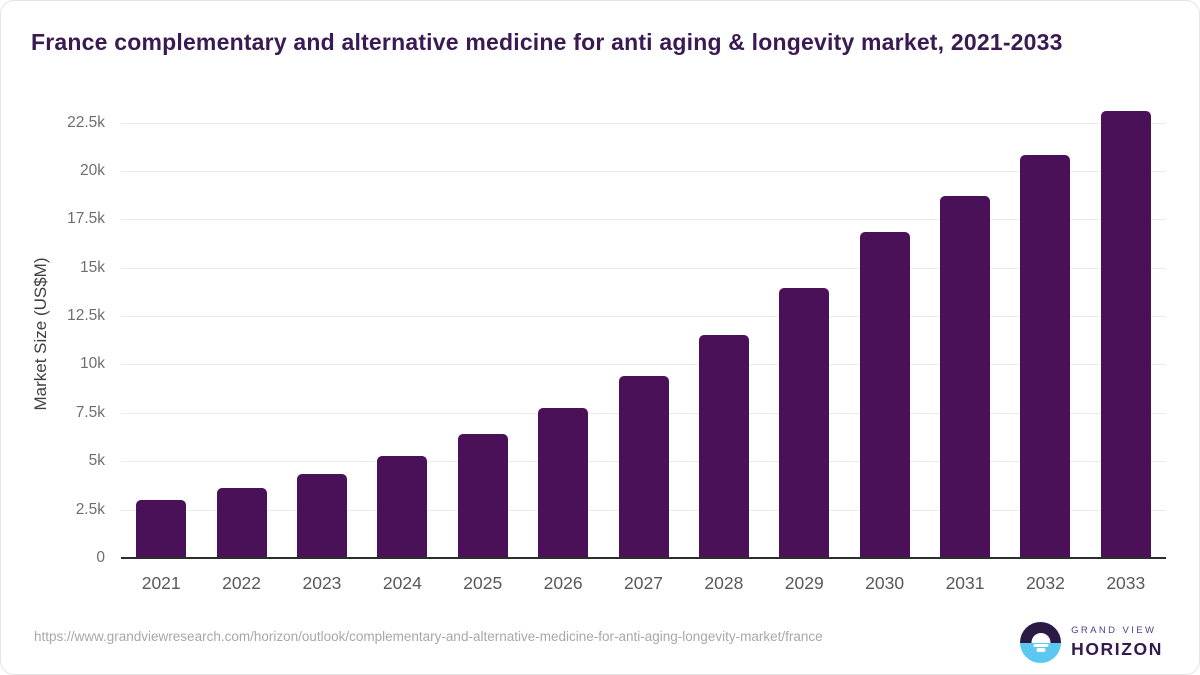  I want to click on y-tick-label: 17.5k, so click(86, 219).